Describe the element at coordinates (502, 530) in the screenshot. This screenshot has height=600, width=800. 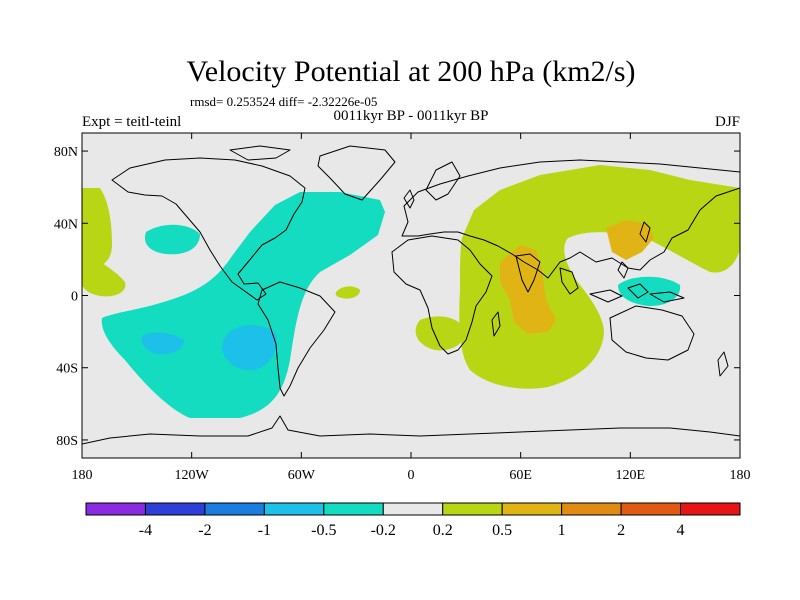
I see `colorbar-label: 0.5` at that location.